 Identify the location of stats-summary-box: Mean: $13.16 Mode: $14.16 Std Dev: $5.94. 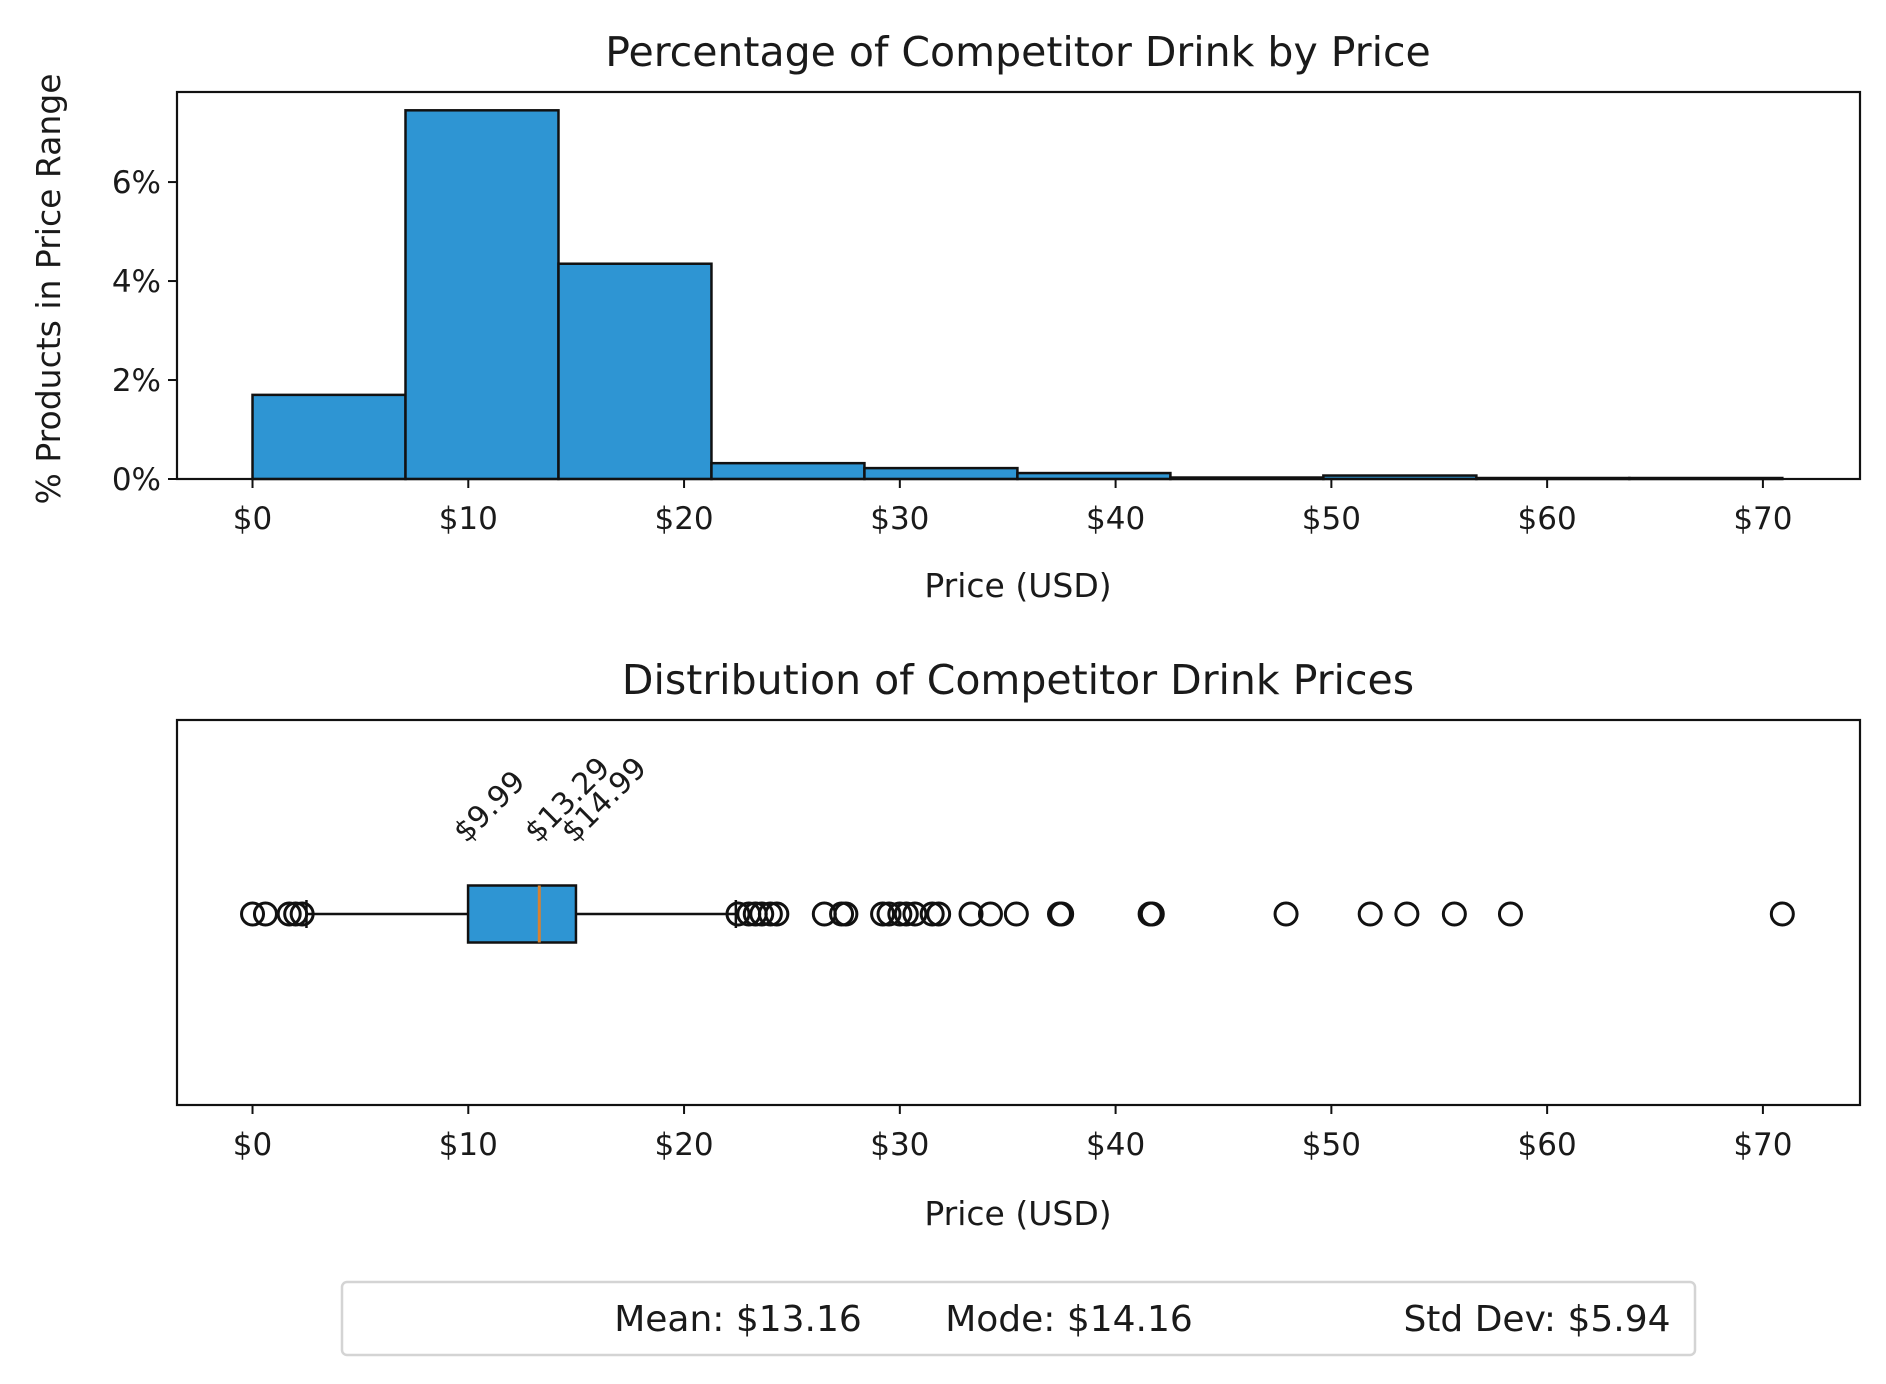
(1018, 1318).